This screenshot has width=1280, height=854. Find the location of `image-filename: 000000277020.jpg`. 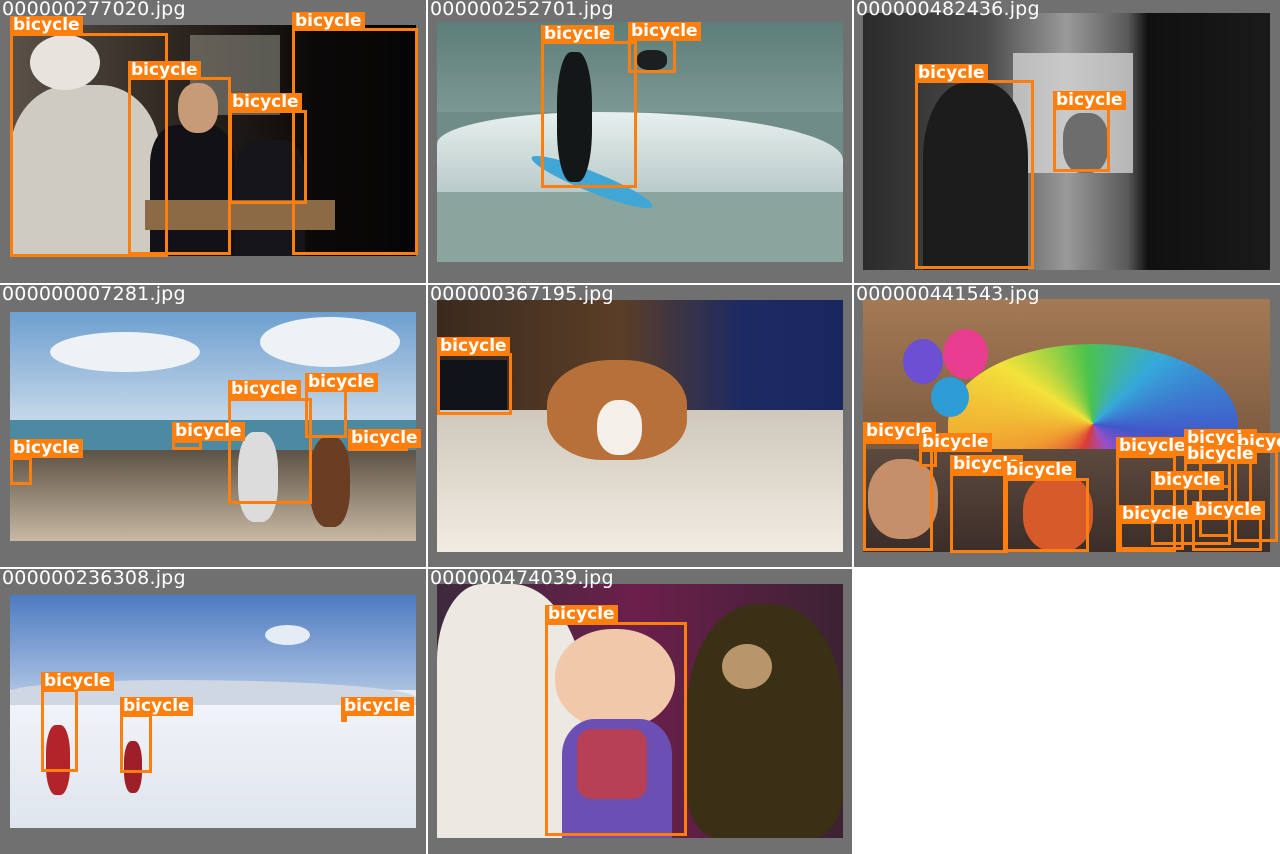

image-filename: 000000277020.jpg is located at coordinates (94, 10).